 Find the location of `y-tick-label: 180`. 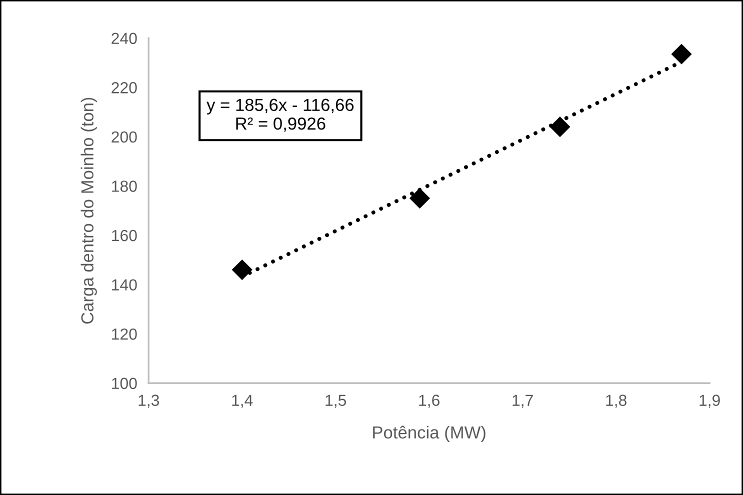

y-tick-label: 180 is located at coordinates (124, 186).